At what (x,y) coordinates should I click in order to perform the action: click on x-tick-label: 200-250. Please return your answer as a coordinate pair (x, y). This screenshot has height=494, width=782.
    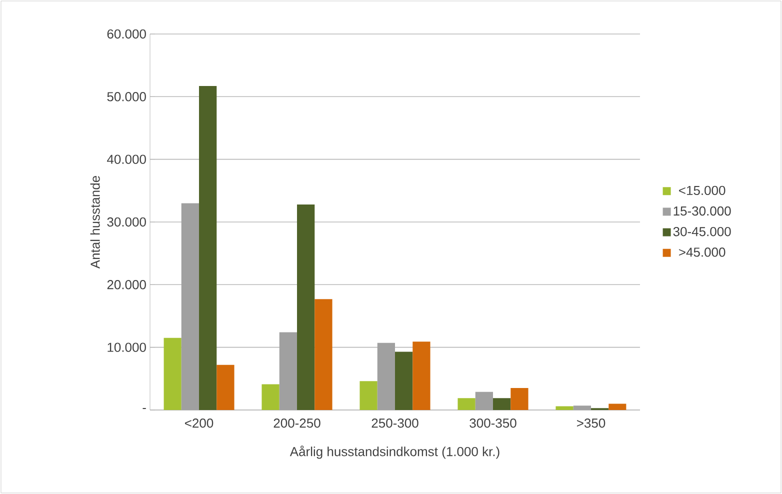
    Looking at the image, I should click on (297, 423).